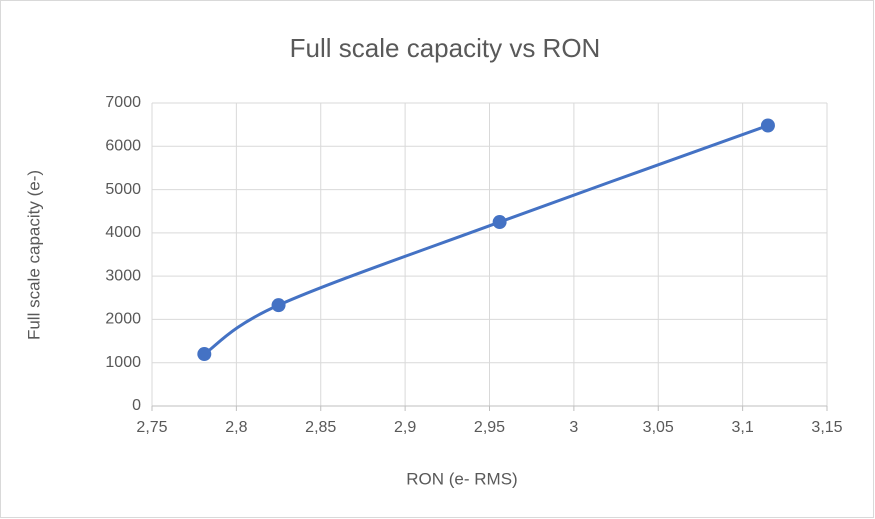  I want to click on x-tick-label: 3,1, so click(743, 427).